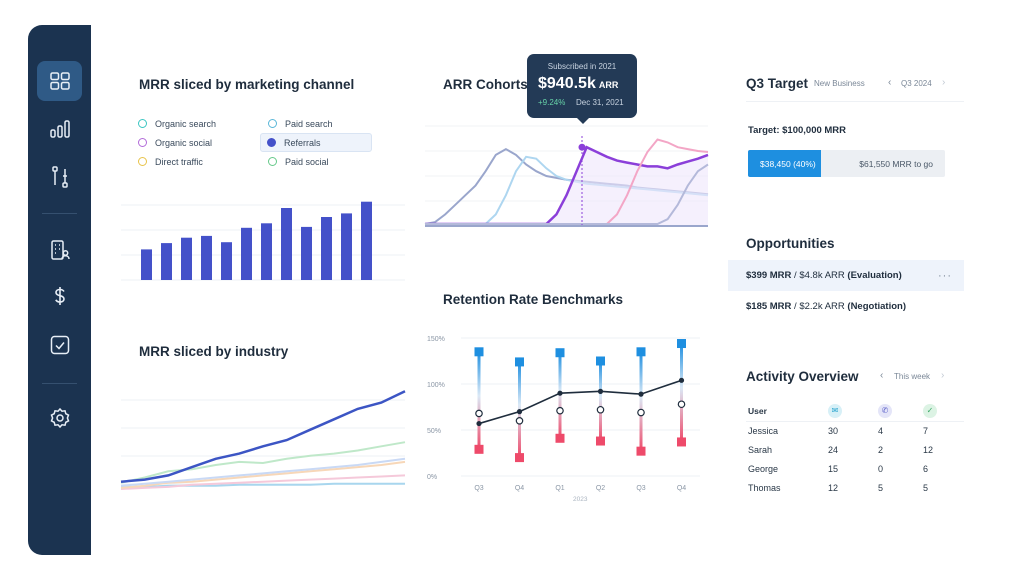 The width and height of the screenshot is (1024, 587). Describe the element at coordinates (184, 142) in the screenshot. I see `legend-label: Organic social` at that location.